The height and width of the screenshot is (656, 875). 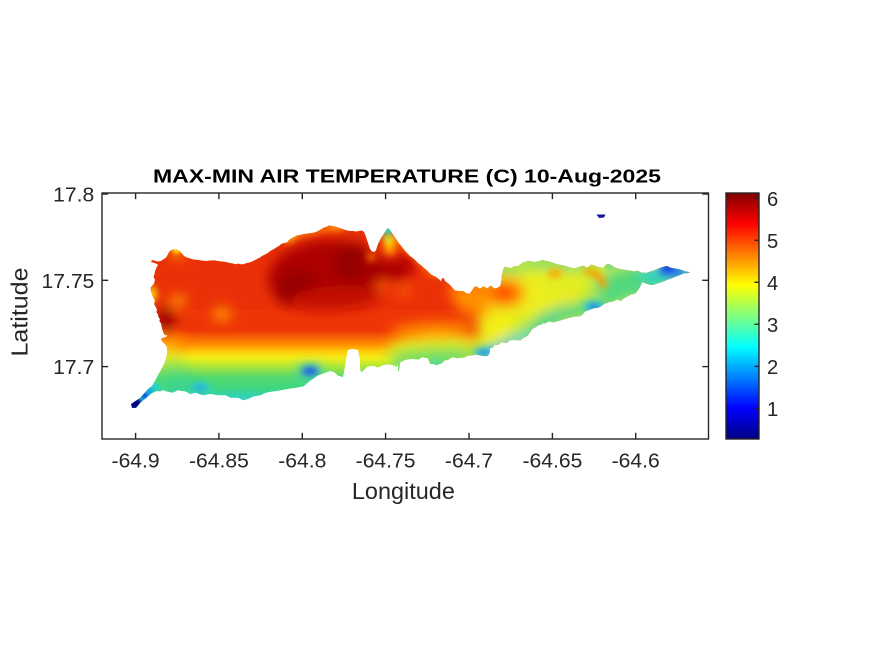 I want to click on svg-text: -64.8, so click(x=302, y=461).